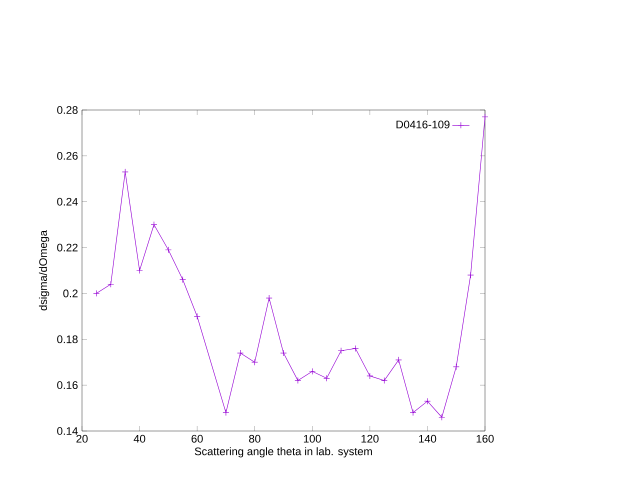 The width and height of the screenshot is (640, 480). What do you see at coordinates (67, 110) in the screenshot?
I see `y-tick-label: 0.28` at bounding box center [67, 110].